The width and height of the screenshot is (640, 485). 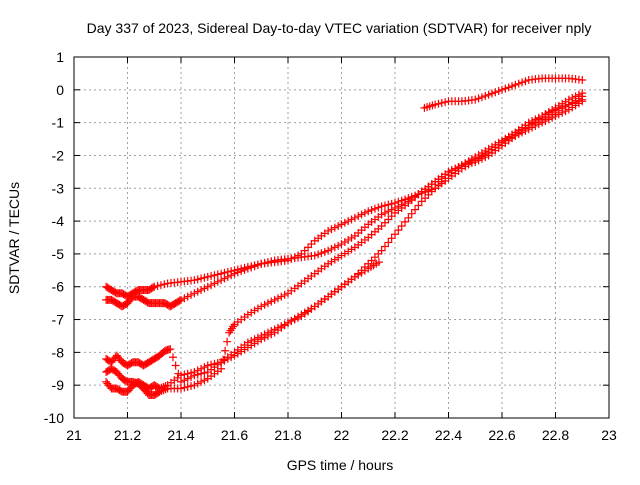 I want to click on x-tick-label: 22.2, so click(x=394, y=435).